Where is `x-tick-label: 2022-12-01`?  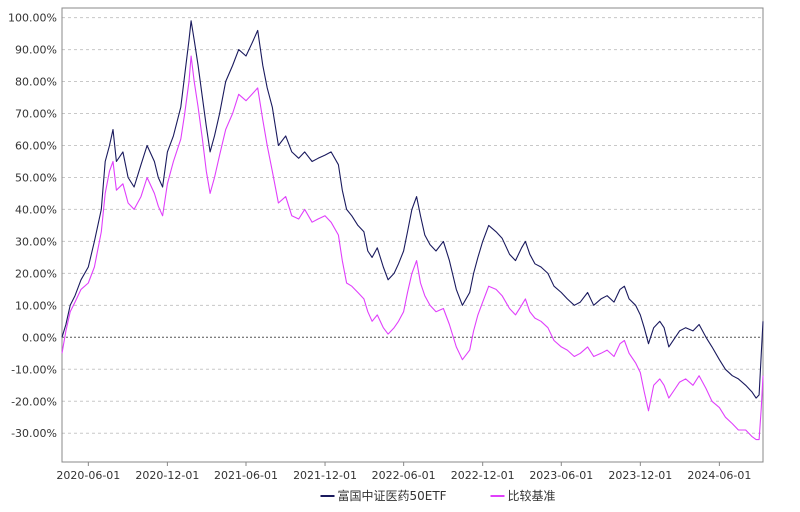 x-tick-label: 2022-12-01 is located at coordinates (483, 475).